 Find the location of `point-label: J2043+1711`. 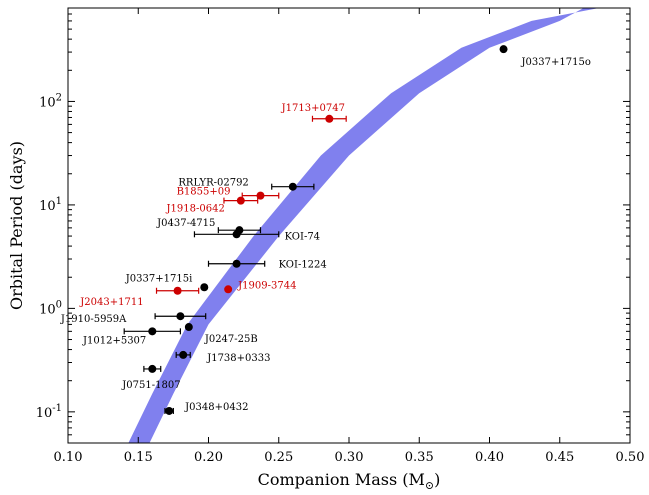

point-label: J2043+1711 is located at coordinates (111, 302).